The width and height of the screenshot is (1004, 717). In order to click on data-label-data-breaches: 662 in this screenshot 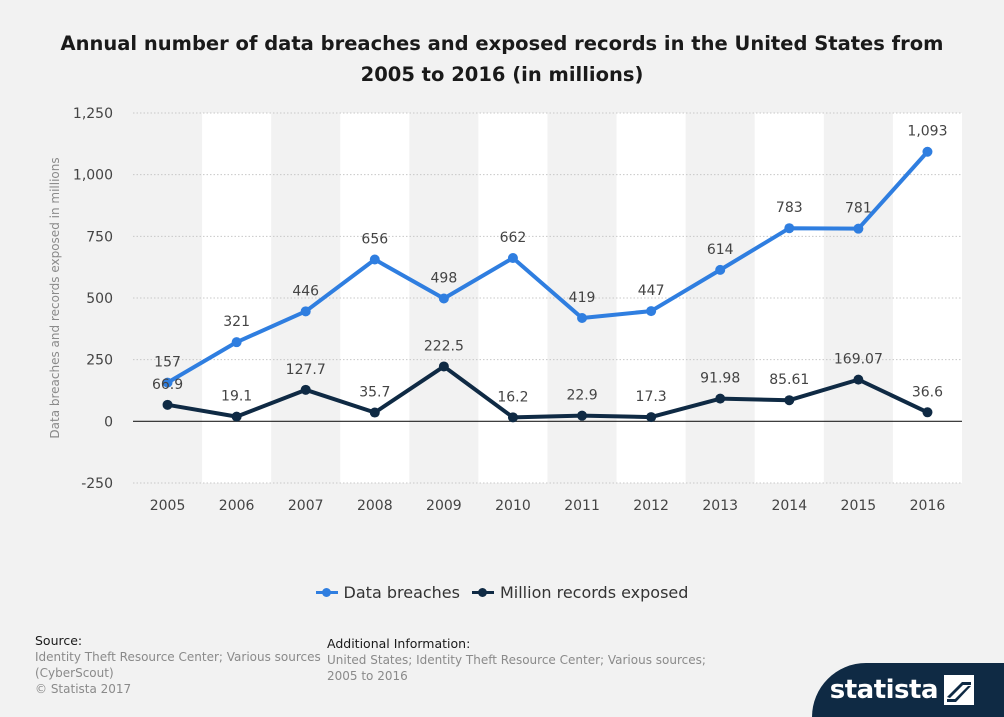, I will do `click(513, 238)`.